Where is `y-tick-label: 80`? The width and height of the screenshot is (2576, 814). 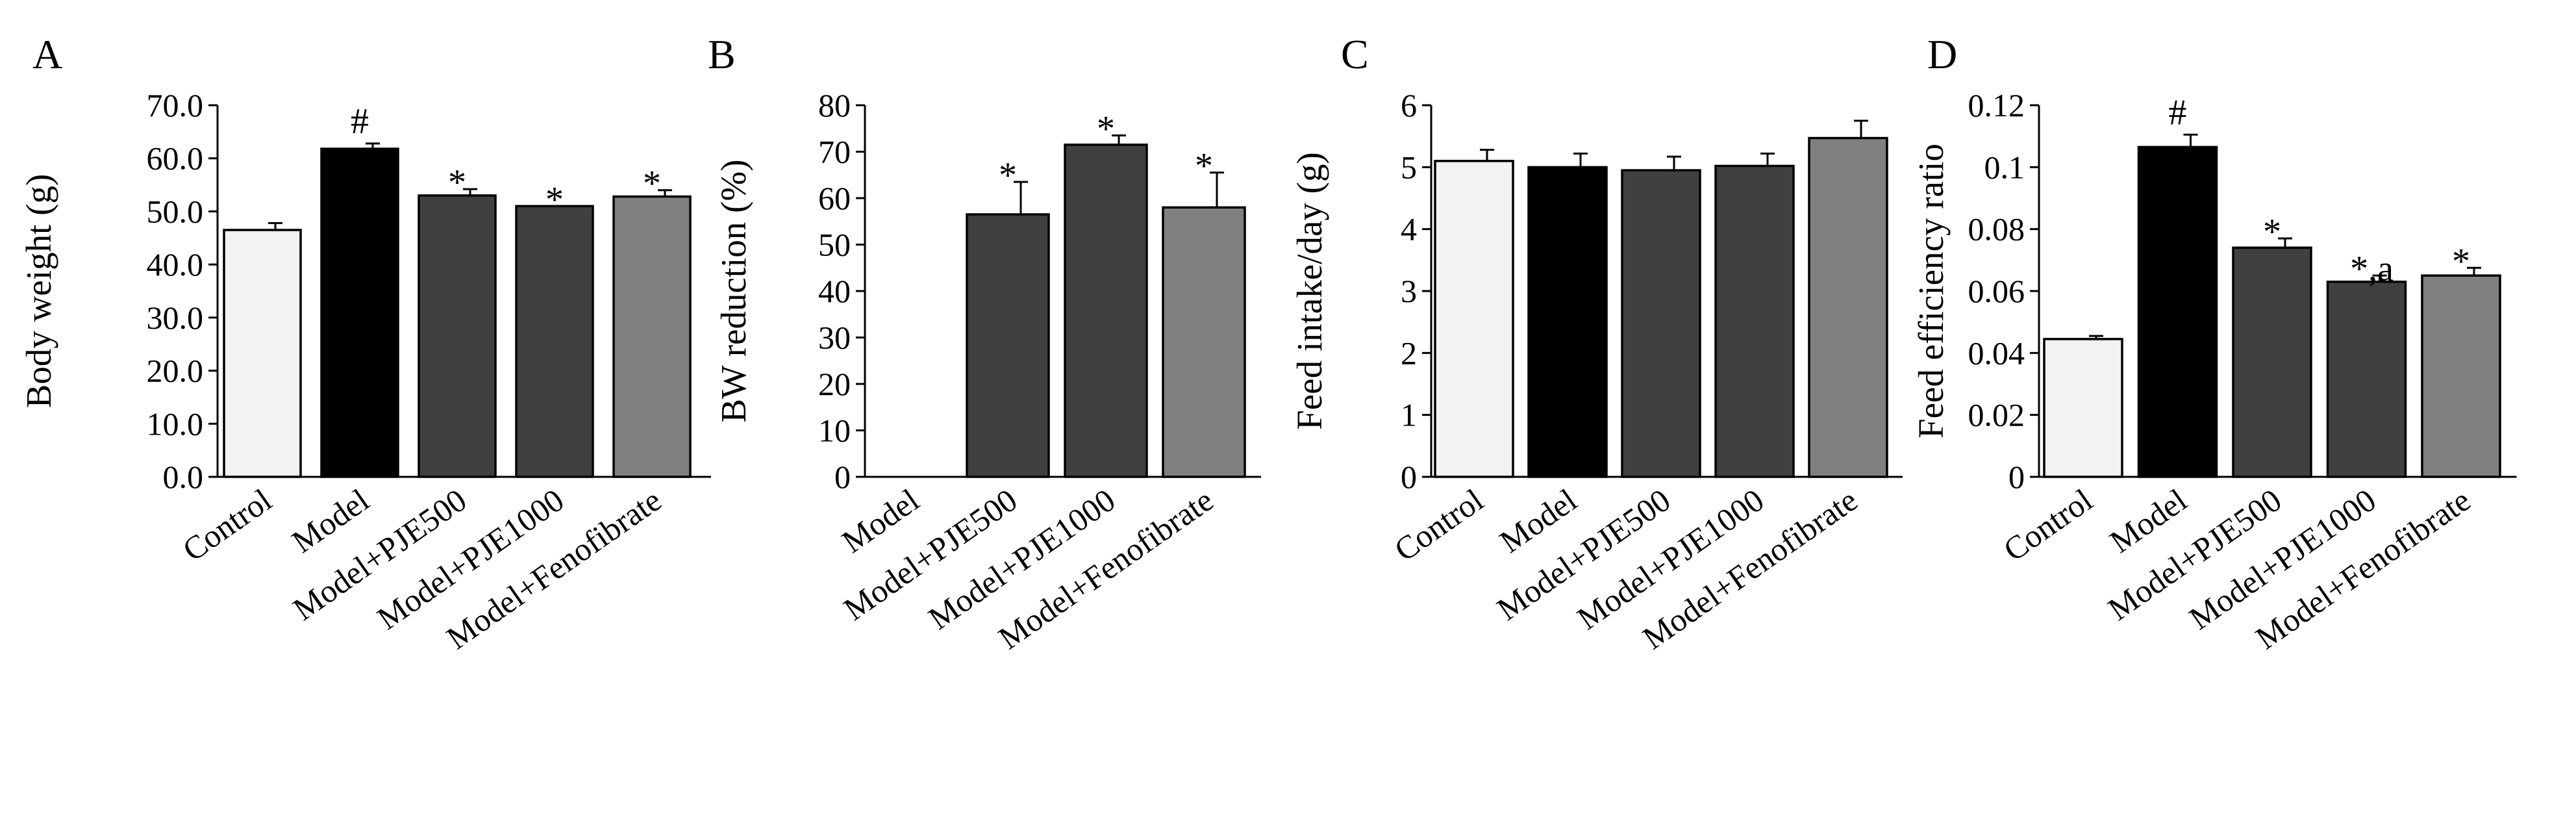
y-tick-label: 80 is located at coordinates (834, 105).